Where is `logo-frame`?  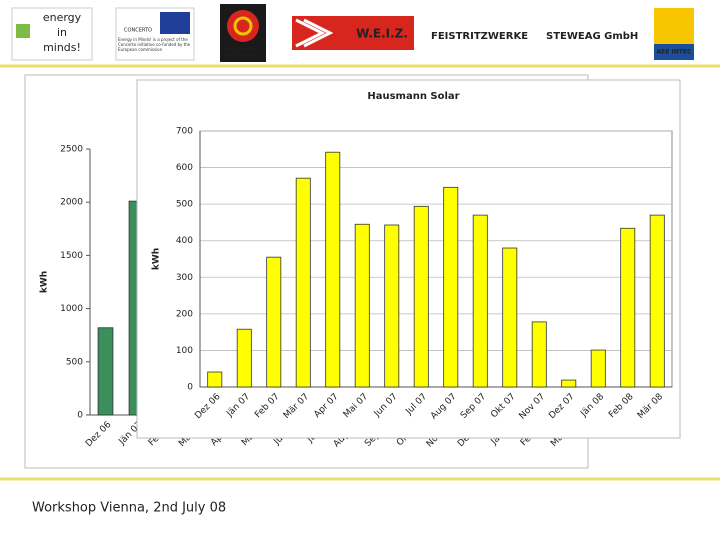 logo-frame is located at coordinates (353, 33).